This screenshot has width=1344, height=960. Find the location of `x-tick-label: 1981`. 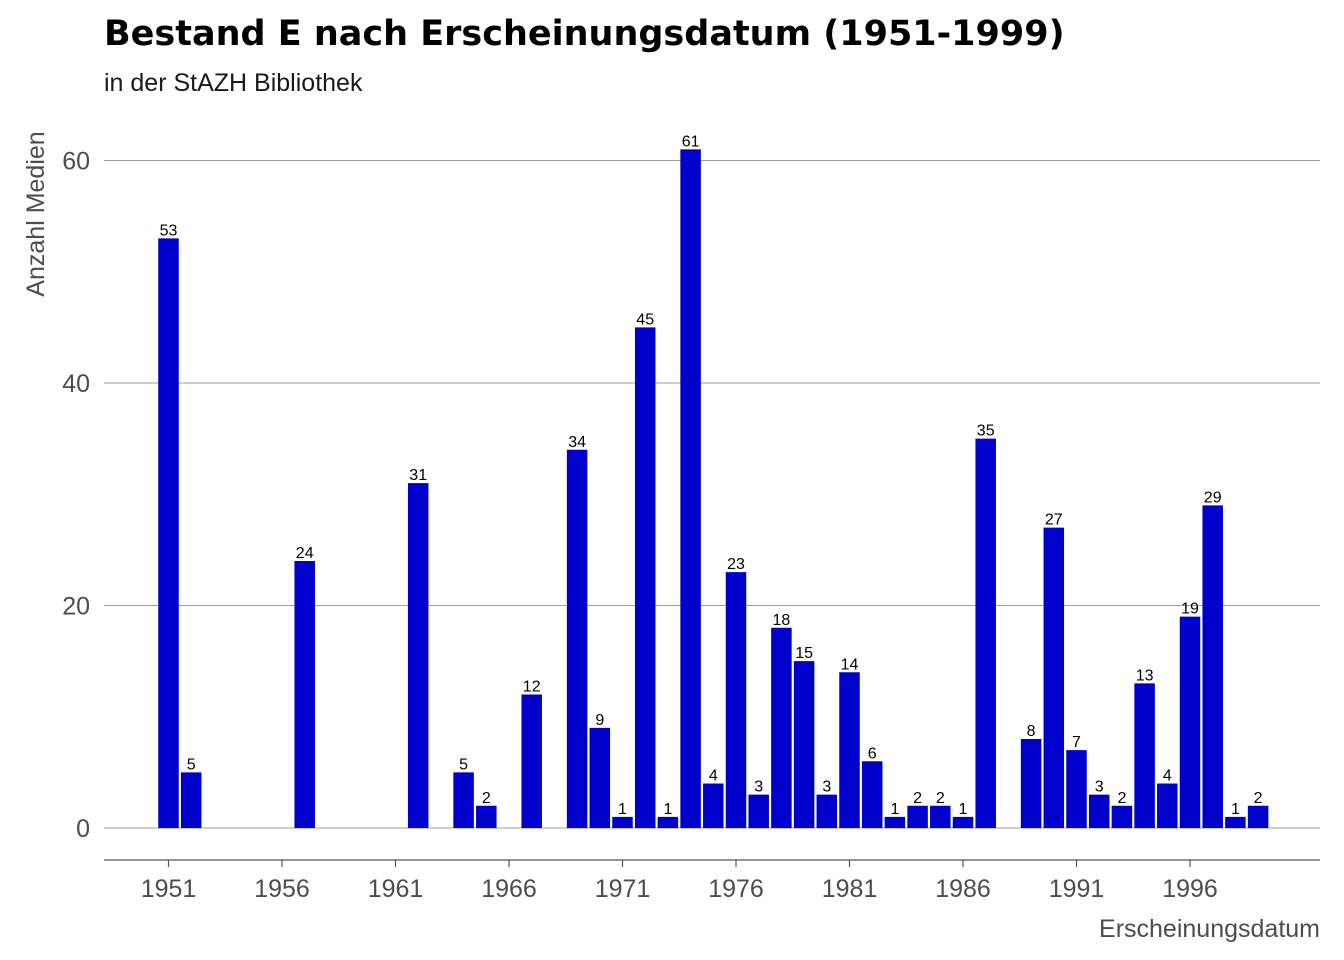

x-tick-label: 1981 is located at coordinates (850, 889).